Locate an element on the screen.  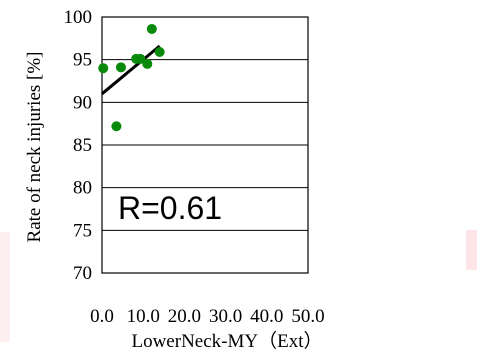
y-tick-label: 90 is located at coordinates (82, 102).